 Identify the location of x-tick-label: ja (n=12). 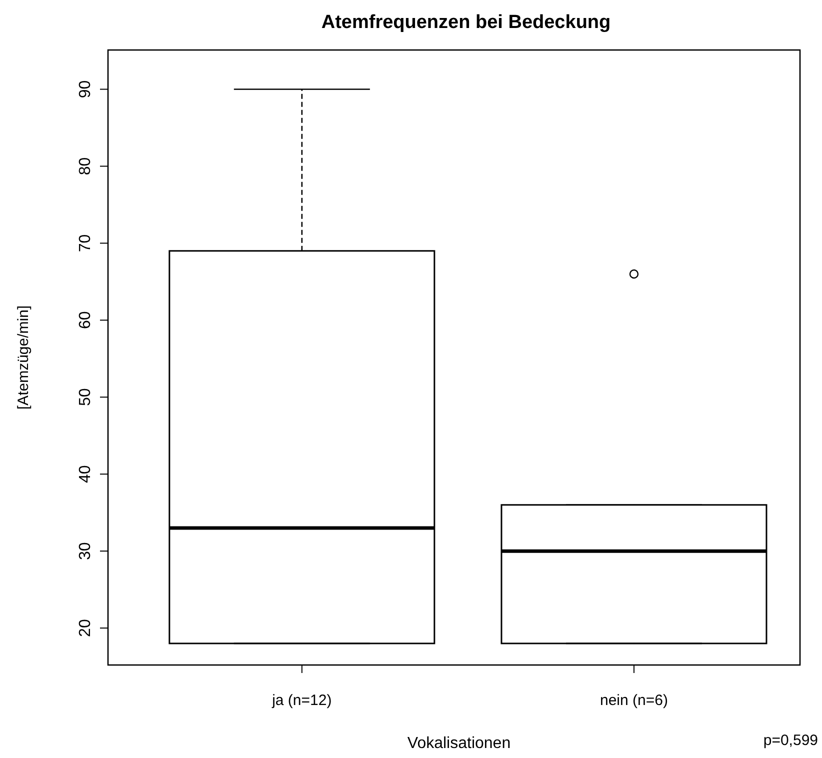
(301, 700).